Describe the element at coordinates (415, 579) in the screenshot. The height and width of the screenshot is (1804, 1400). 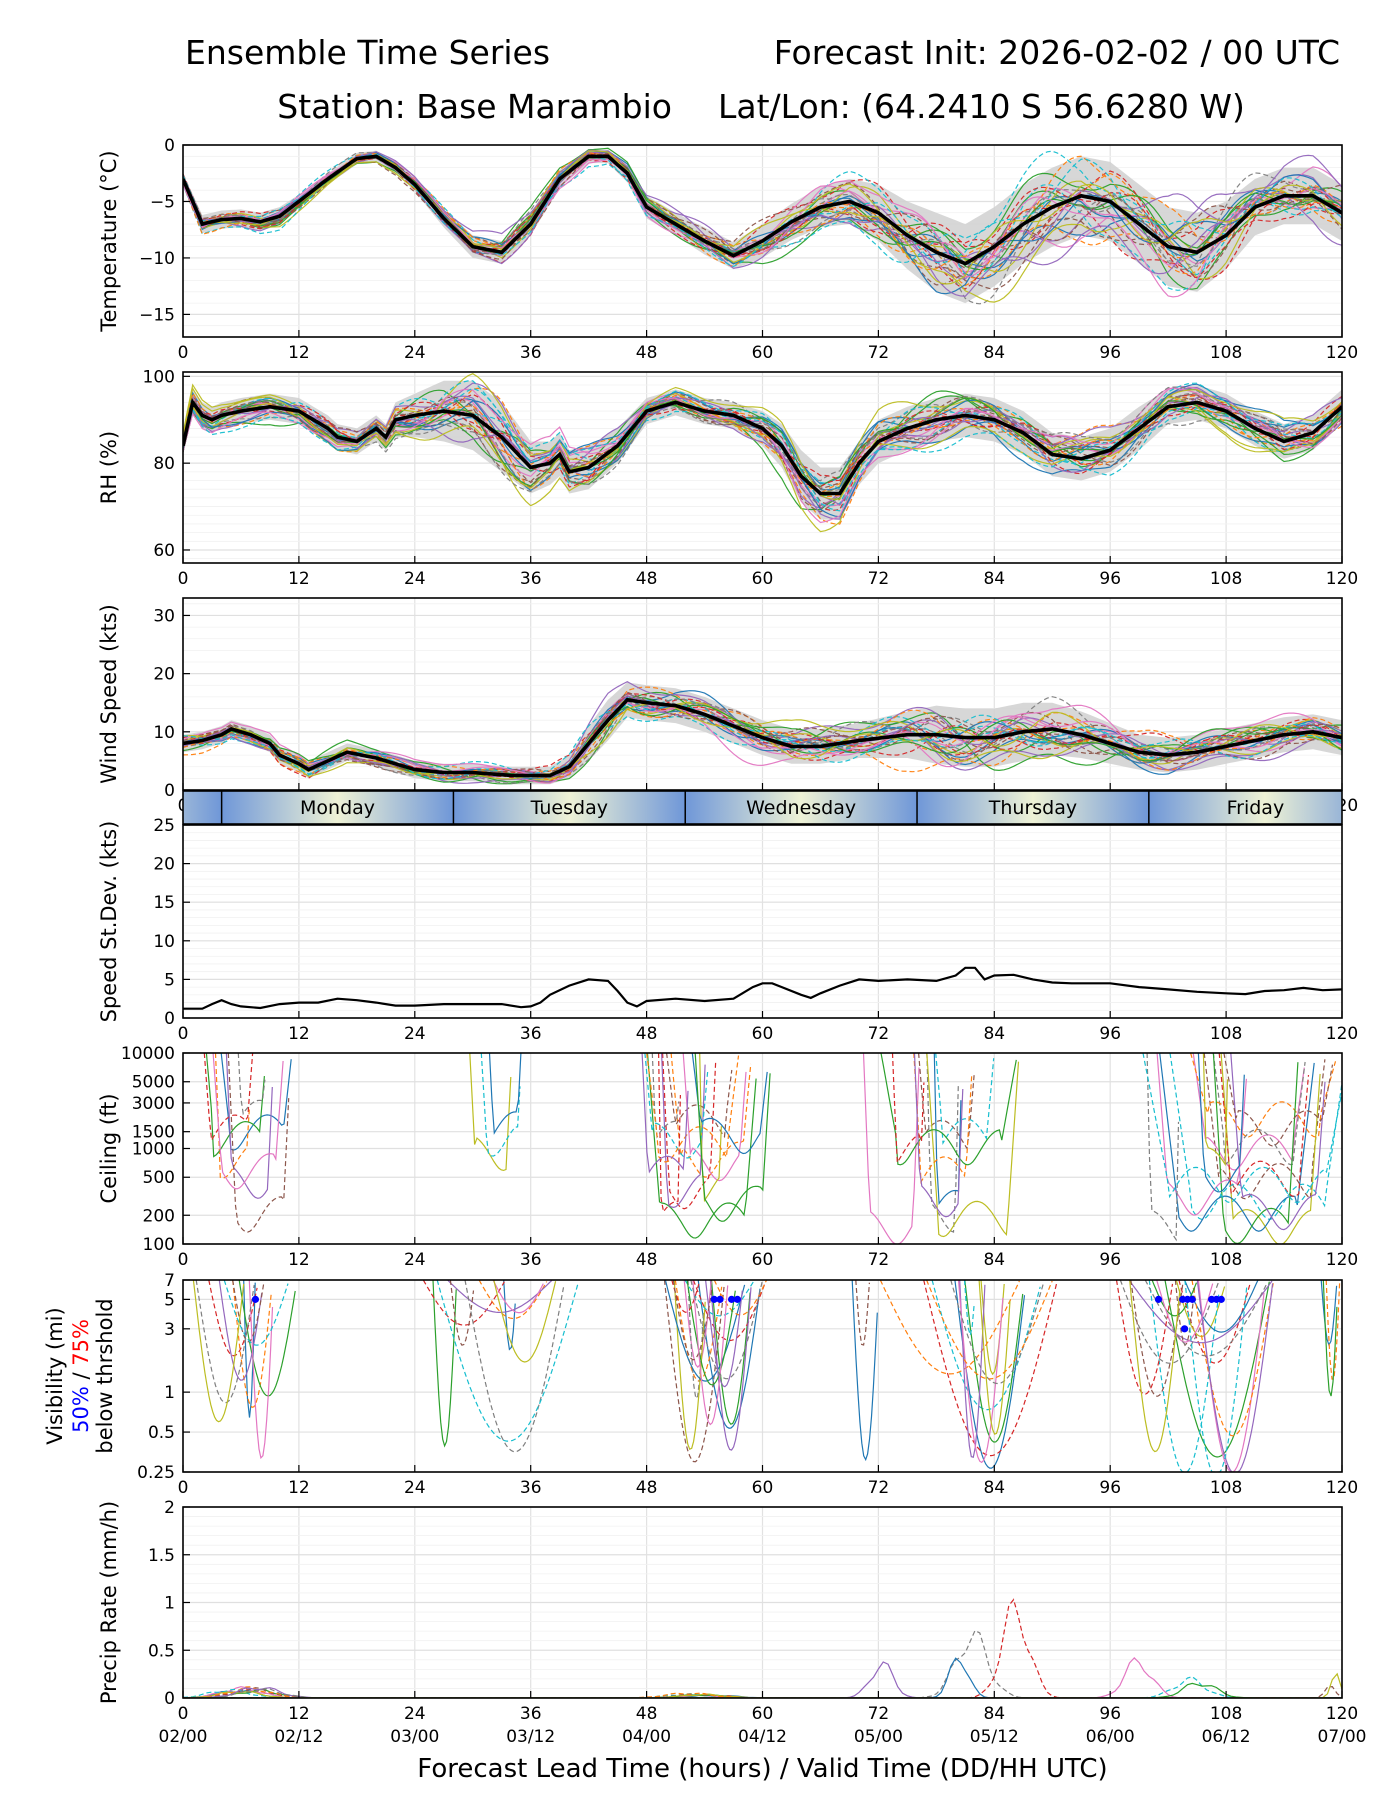
I see `rh-xtick-label: 24` at that location.